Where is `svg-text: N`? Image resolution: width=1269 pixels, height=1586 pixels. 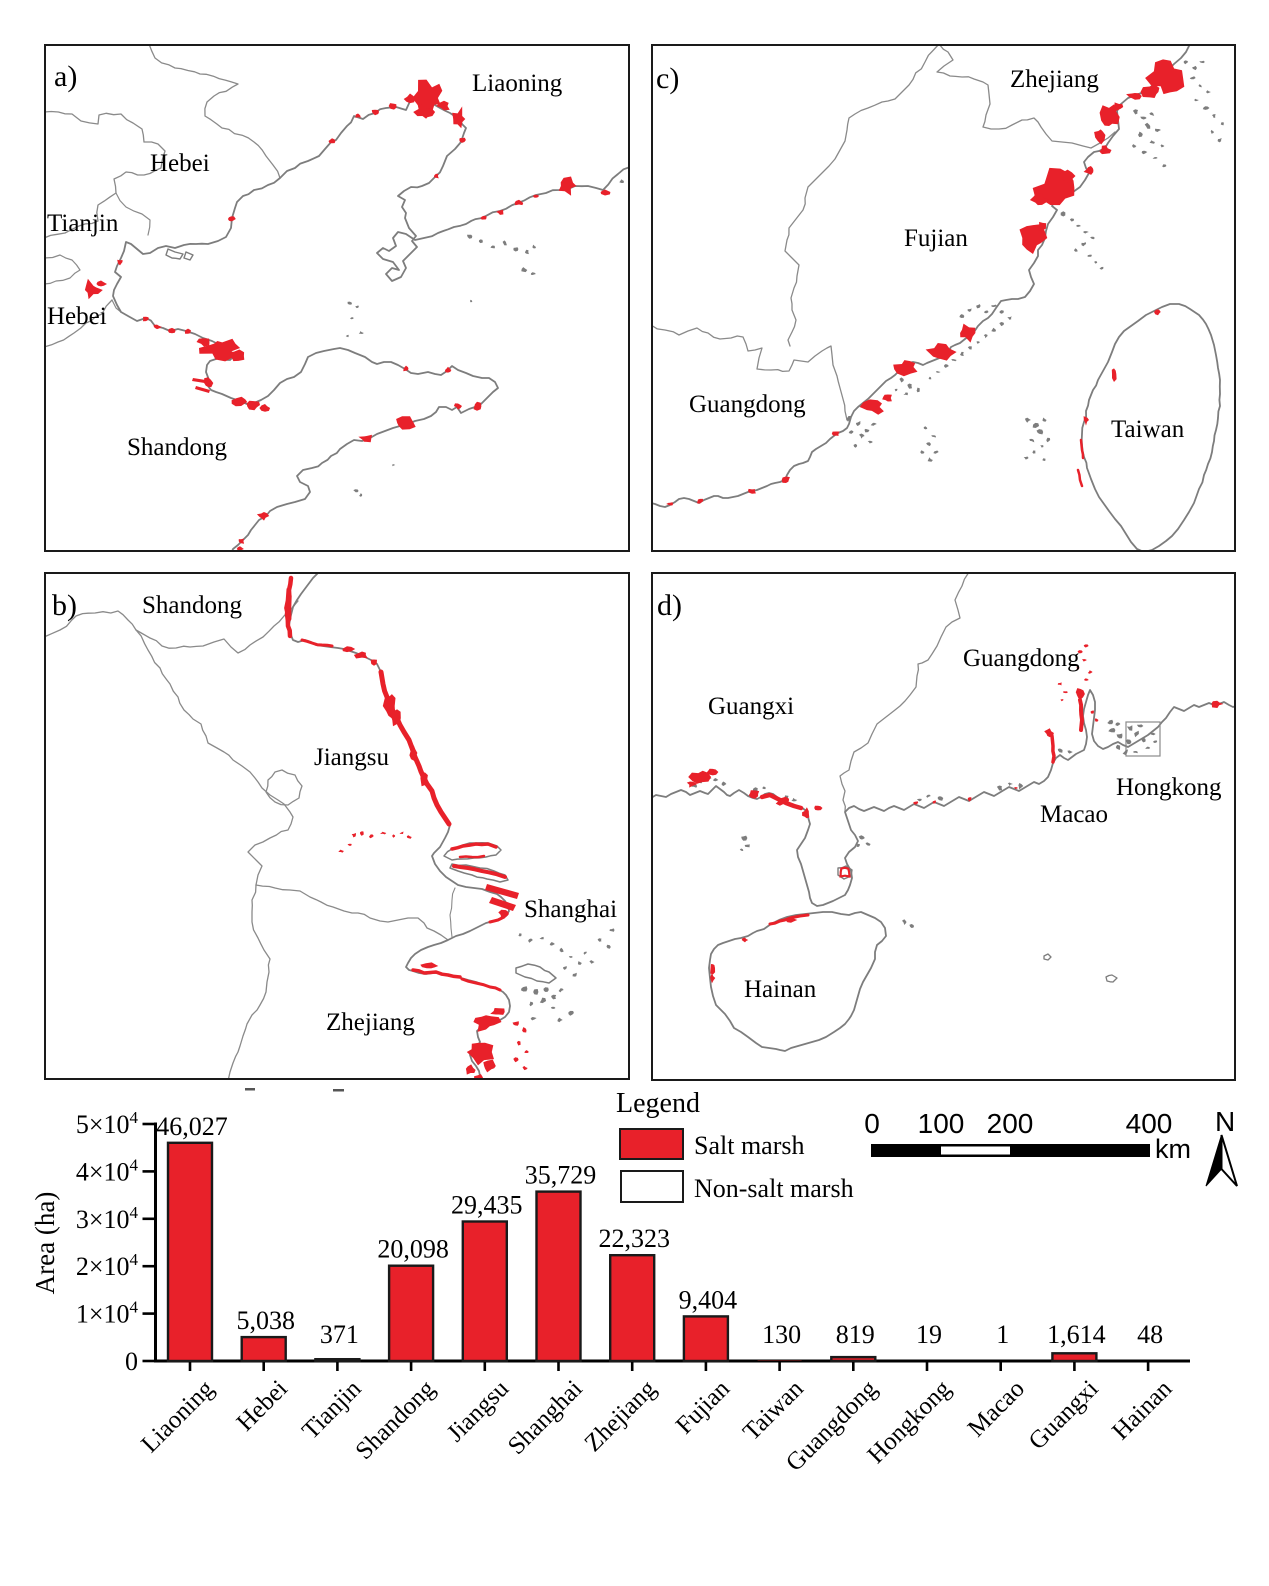
svg-text: N is located at coordinates (1225, 1121).